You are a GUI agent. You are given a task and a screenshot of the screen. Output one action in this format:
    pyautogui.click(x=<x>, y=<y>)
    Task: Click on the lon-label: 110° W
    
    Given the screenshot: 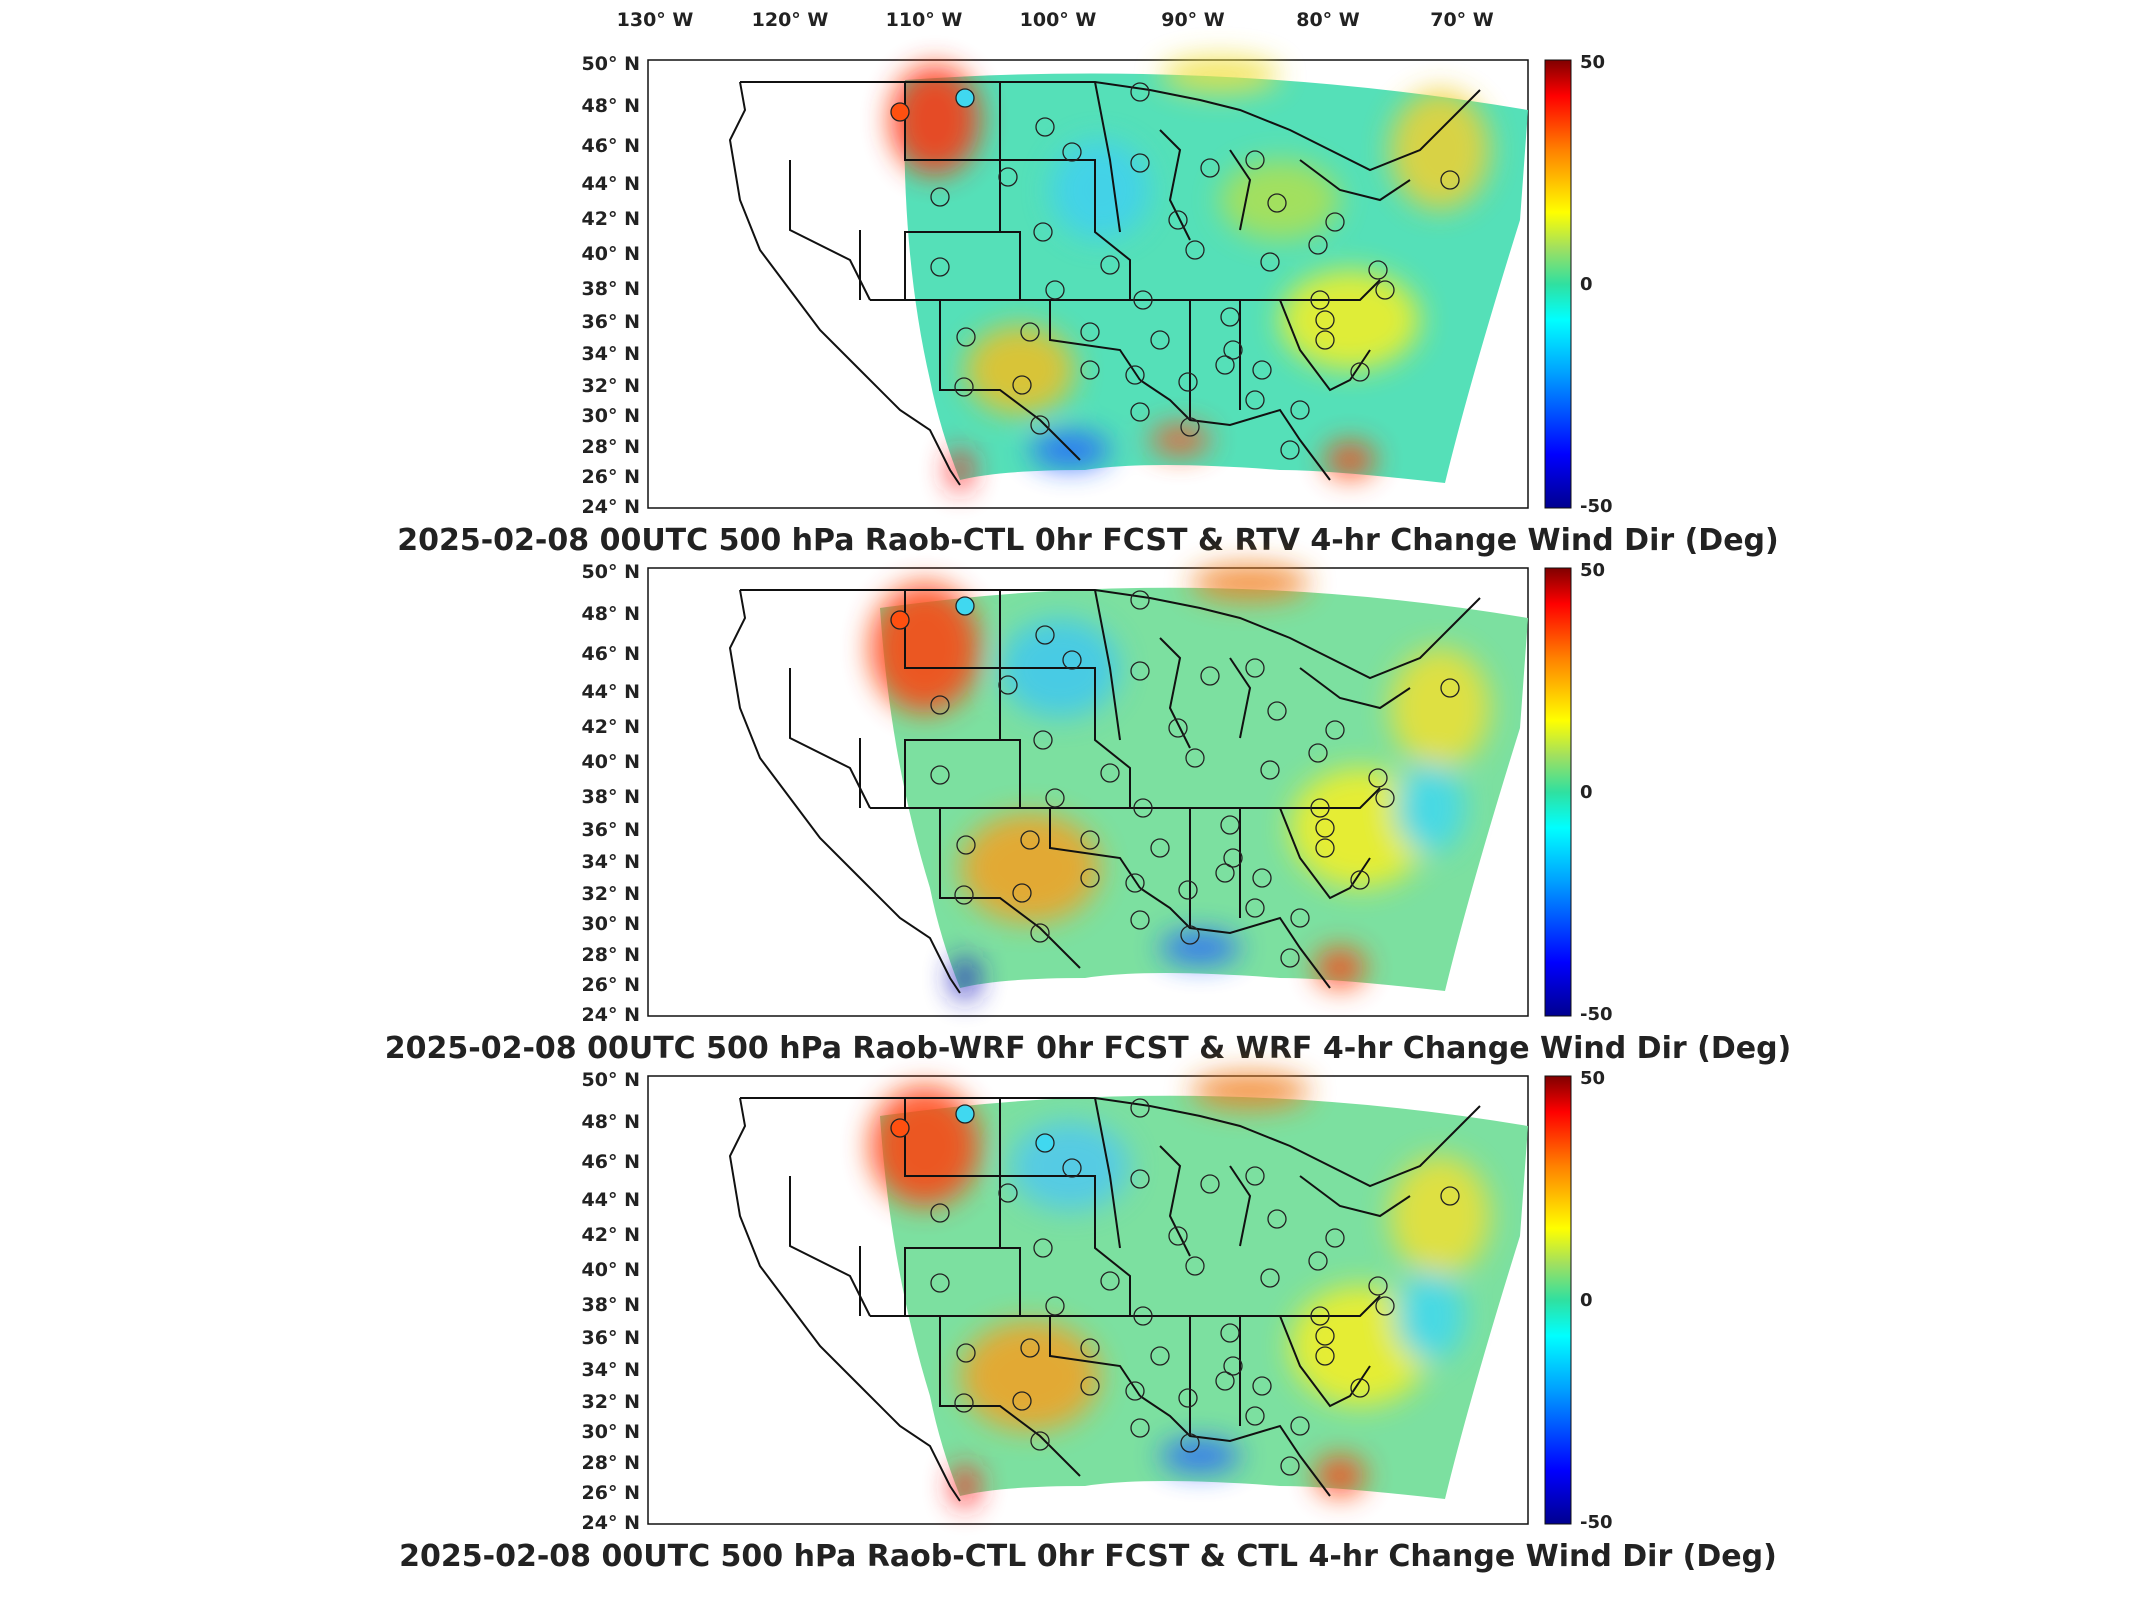 What is the action you would take?
    pyautogui.click(x=924, y=20)
    